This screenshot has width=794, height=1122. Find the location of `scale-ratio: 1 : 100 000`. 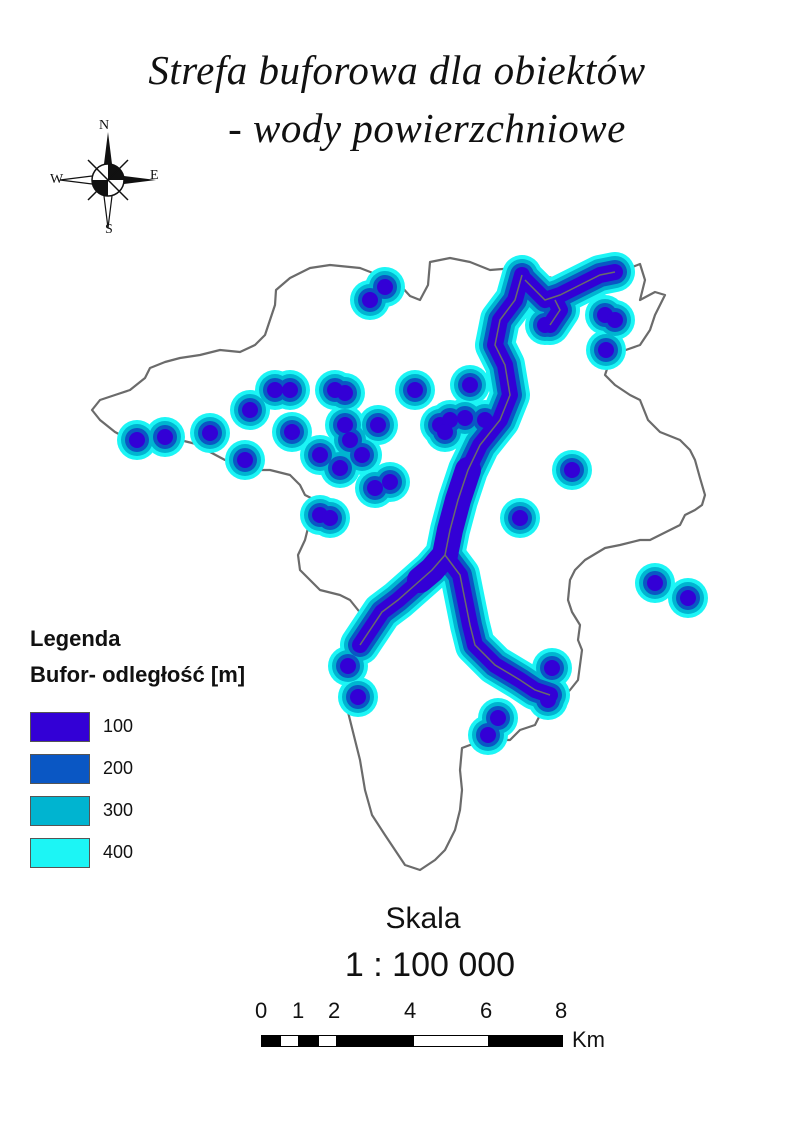

scale-ratio: 1 : 100 000 is located at coordinates (430, 965).